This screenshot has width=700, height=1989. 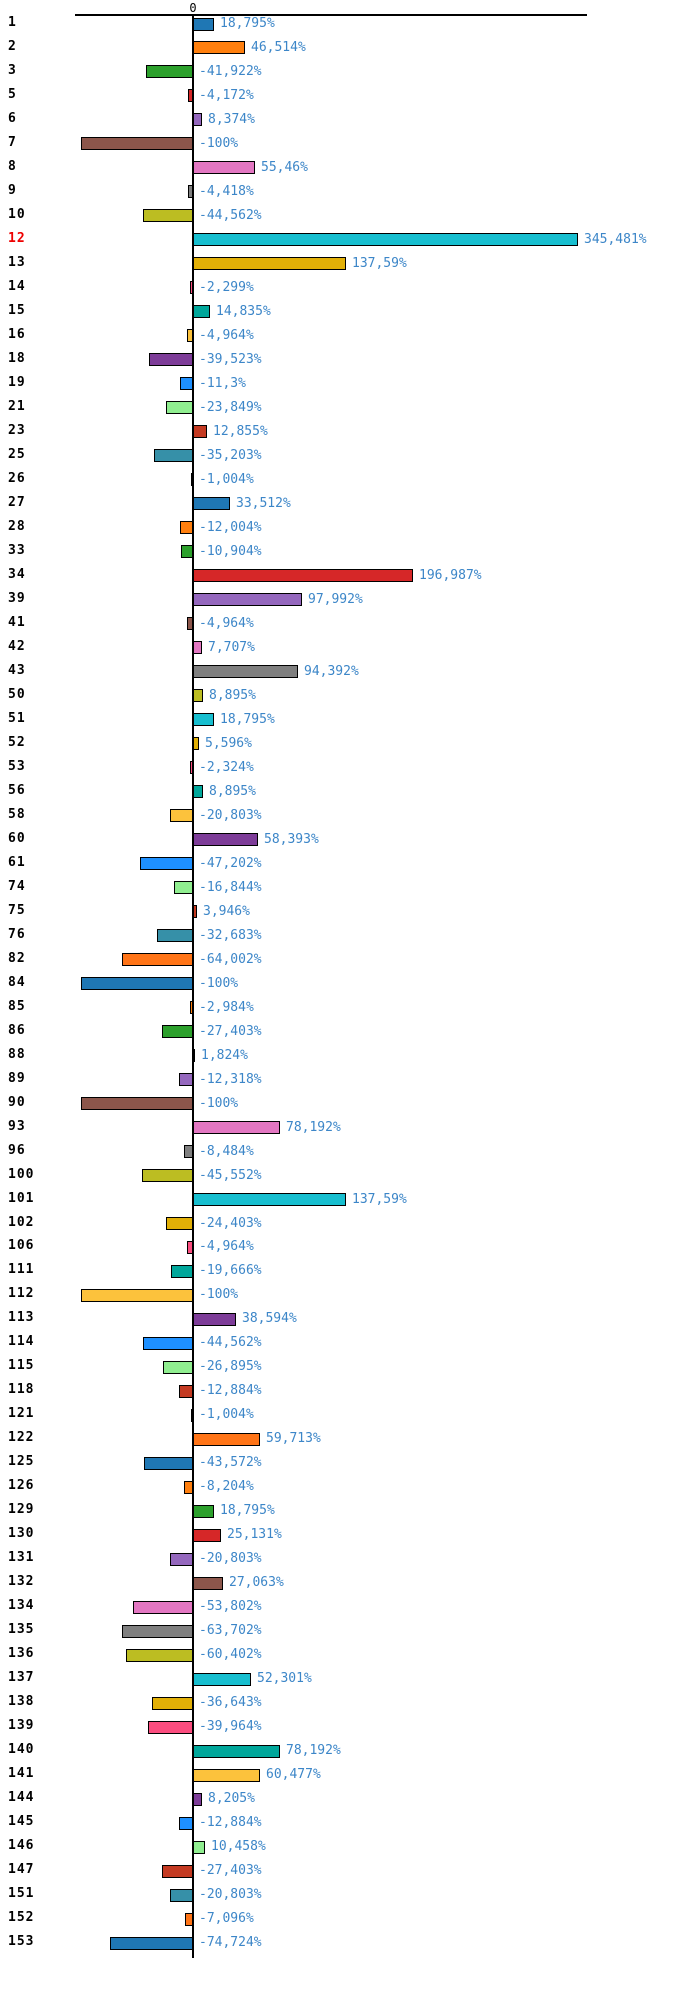 I want to click on row-label: 58, so click(x=17, y=814).